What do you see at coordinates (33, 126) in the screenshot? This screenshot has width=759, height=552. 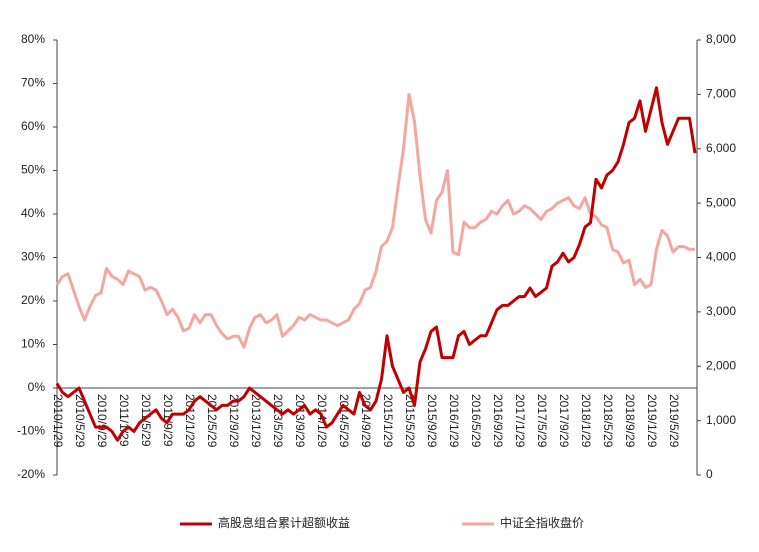 I see `y-tick-label: 60%` at bounding box center [33, 126].